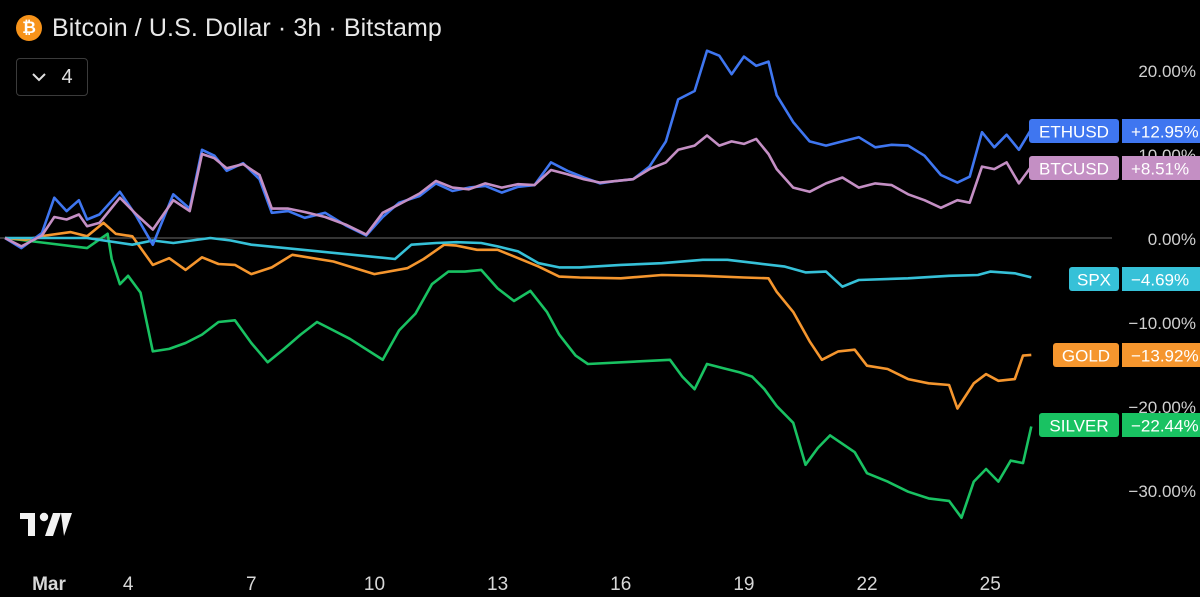 This screenshot has width=1200, height=597. I want to click on series-value-text: −4.69%, so click(1160, 280).